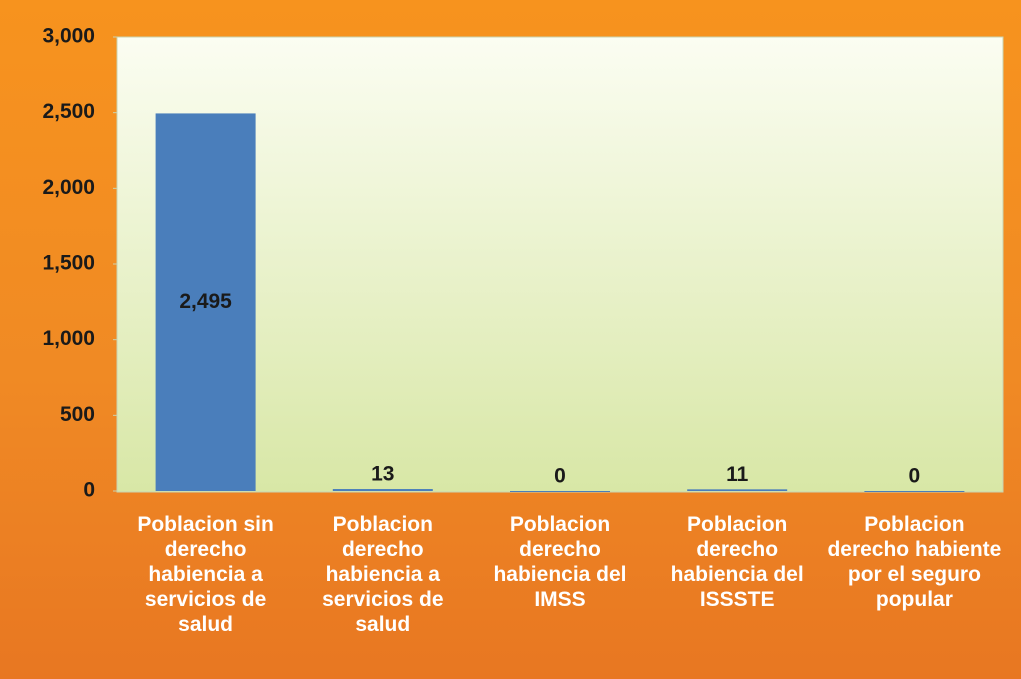 The image size is (1021, 679). What do you see at coordinates (68, 263) in the screenshot?
I see `y-tick-label: 1,500` at bounding box center [68, 263].